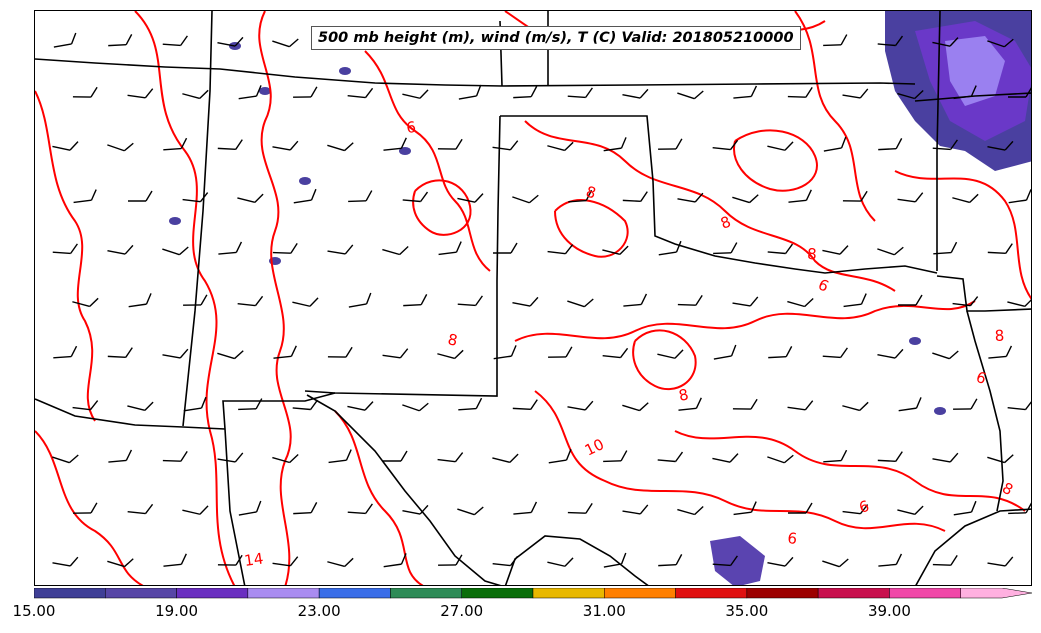  What do you see at coordinates (975, 71) in the screenshot?
I see `wind-fill-patch` at bounding box center [975, 71].